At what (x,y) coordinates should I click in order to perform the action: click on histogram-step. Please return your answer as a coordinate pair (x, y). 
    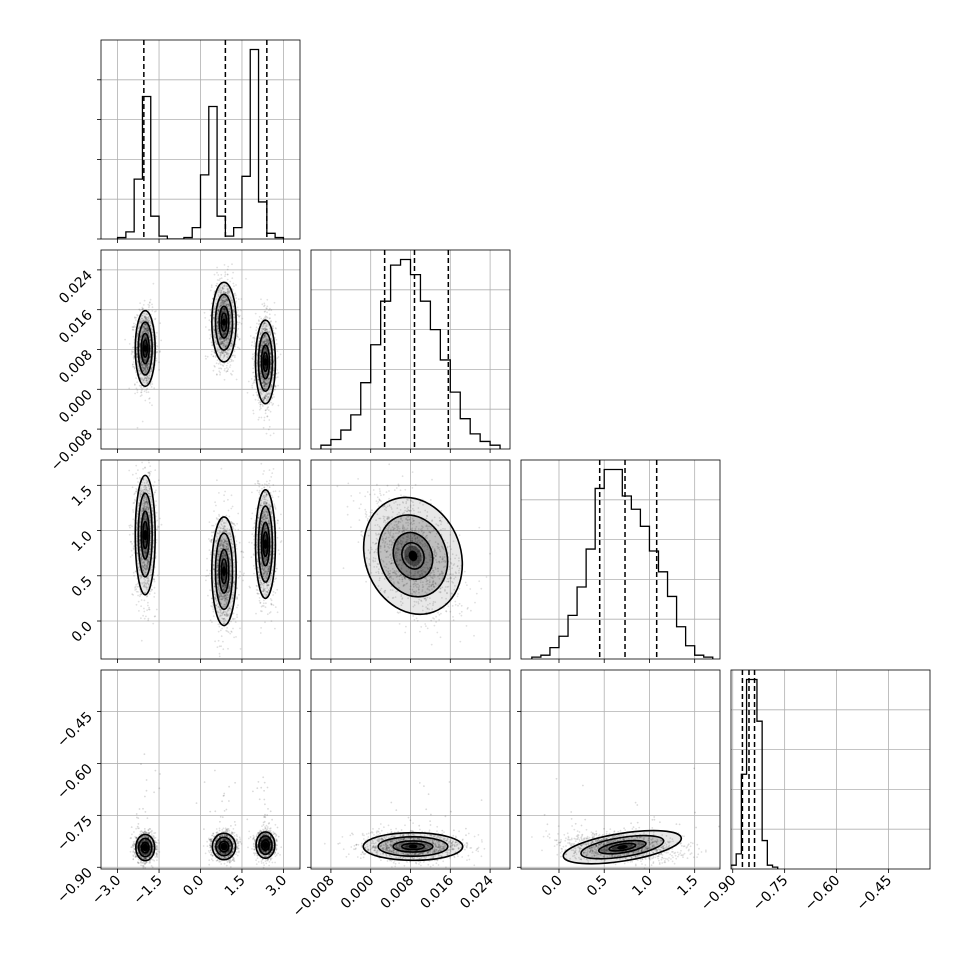
    Looking at the image, I should click on (410, 353).